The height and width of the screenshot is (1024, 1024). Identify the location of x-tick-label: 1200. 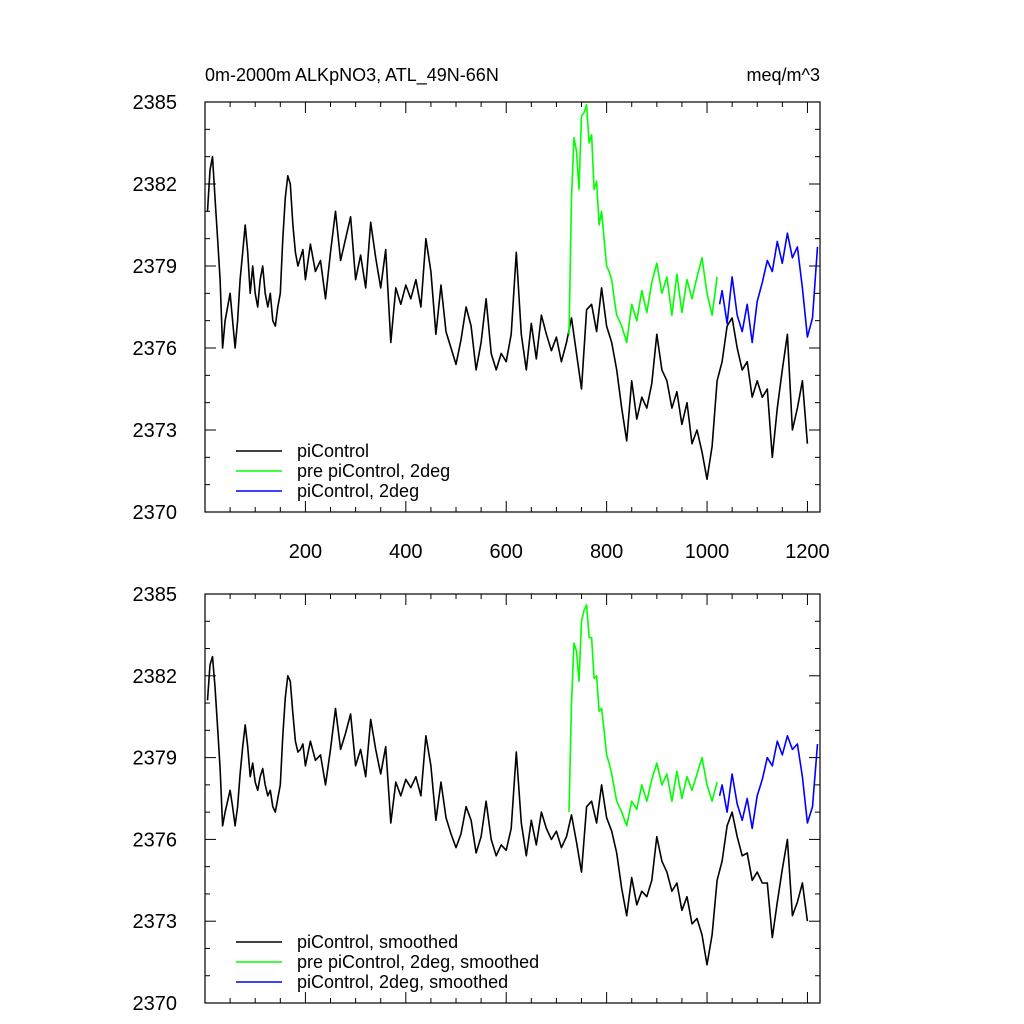
(807, 552).